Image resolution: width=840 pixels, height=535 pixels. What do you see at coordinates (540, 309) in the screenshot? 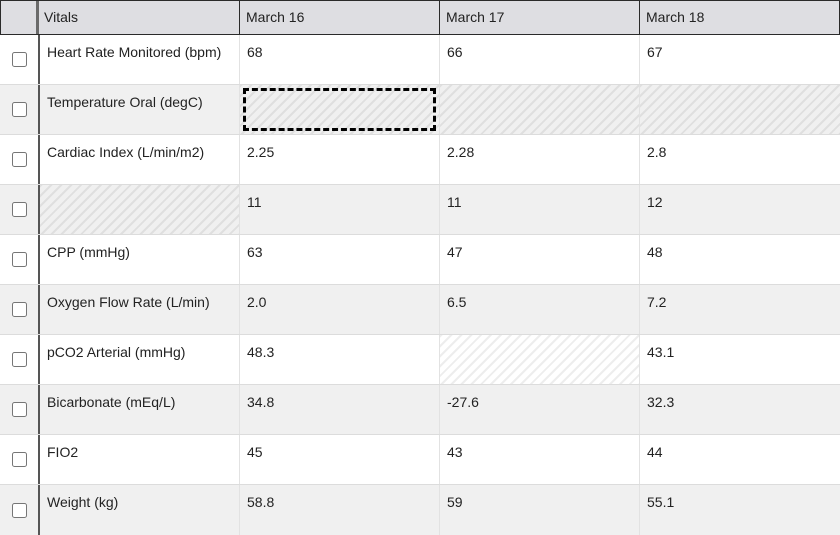
I see `value-cell: 6.5` at bounding box center [540, 309].